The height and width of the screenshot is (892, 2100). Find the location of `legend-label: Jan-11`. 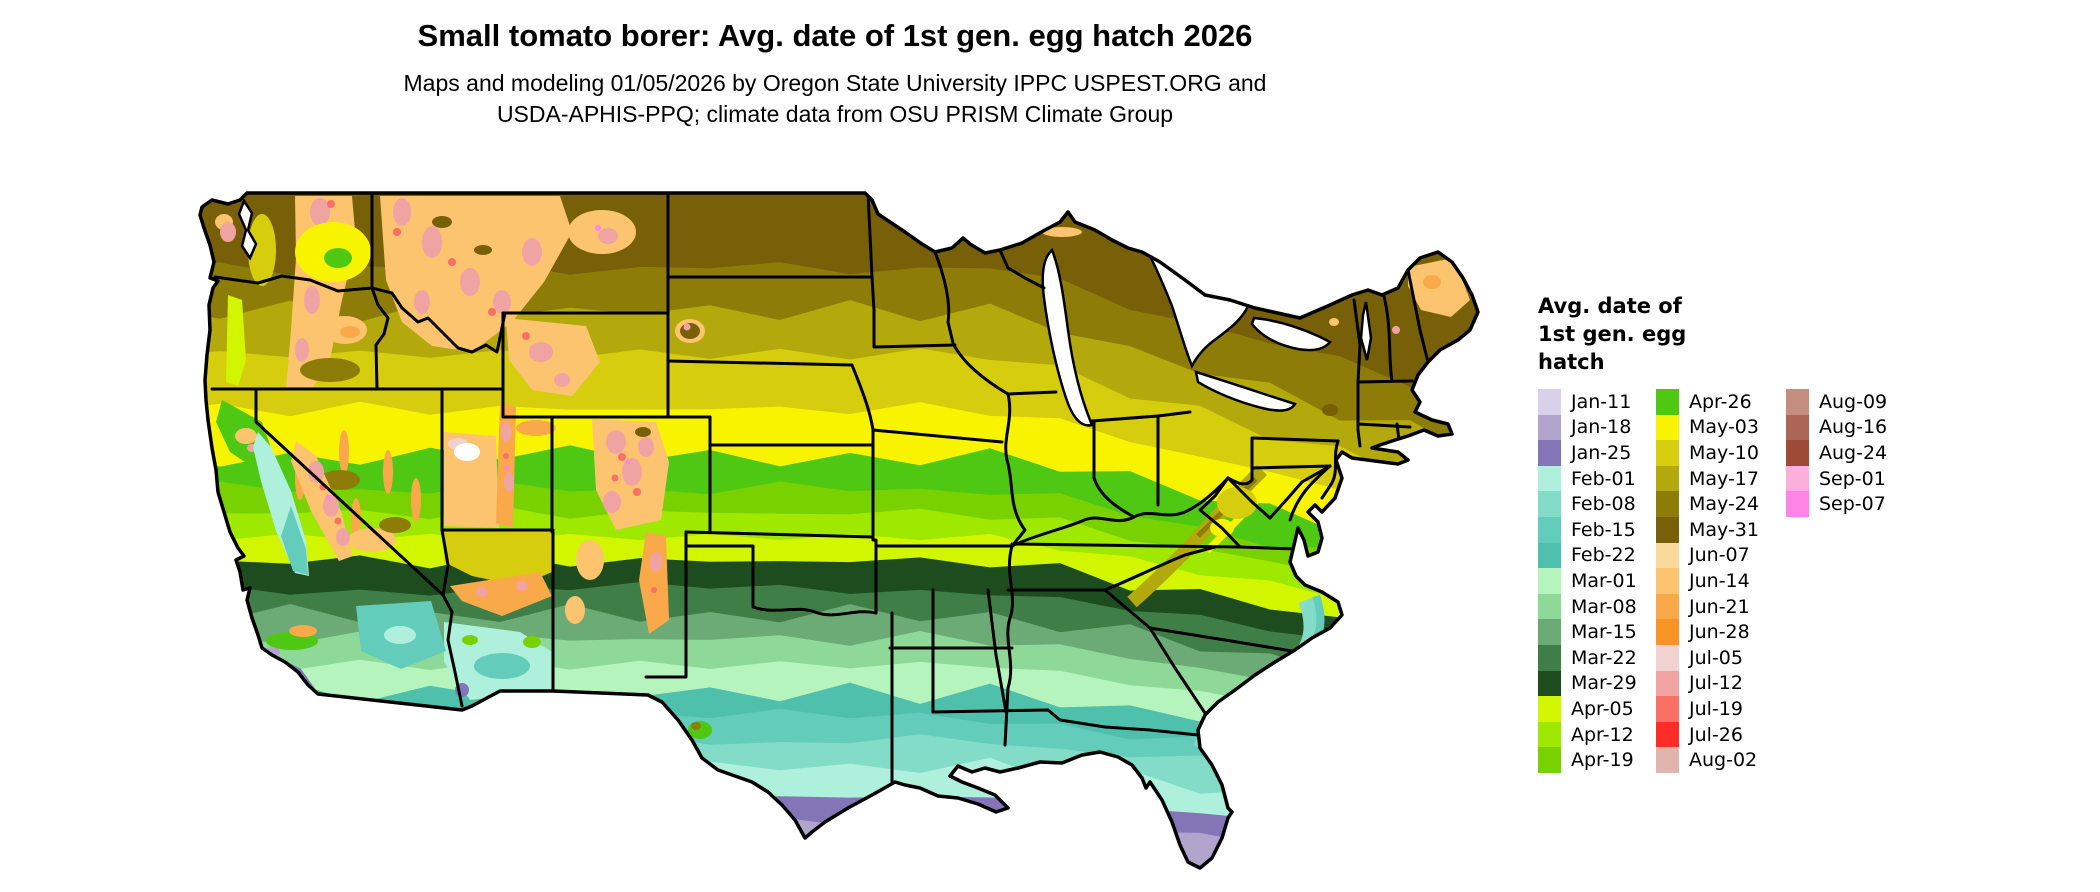

legend-label: Jan-11 is located at coordinates (1601, 401).